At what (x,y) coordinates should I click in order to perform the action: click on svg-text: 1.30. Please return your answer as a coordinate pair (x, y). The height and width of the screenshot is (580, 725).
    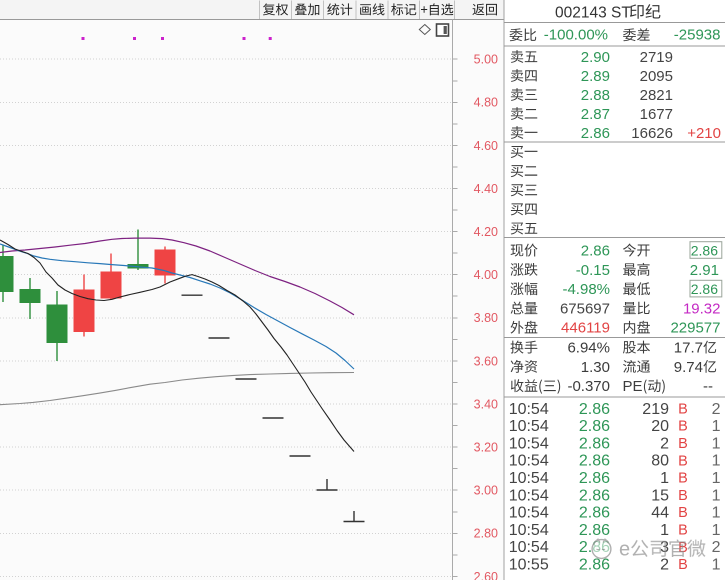
    Looking at the image, I should click on (595, 367).